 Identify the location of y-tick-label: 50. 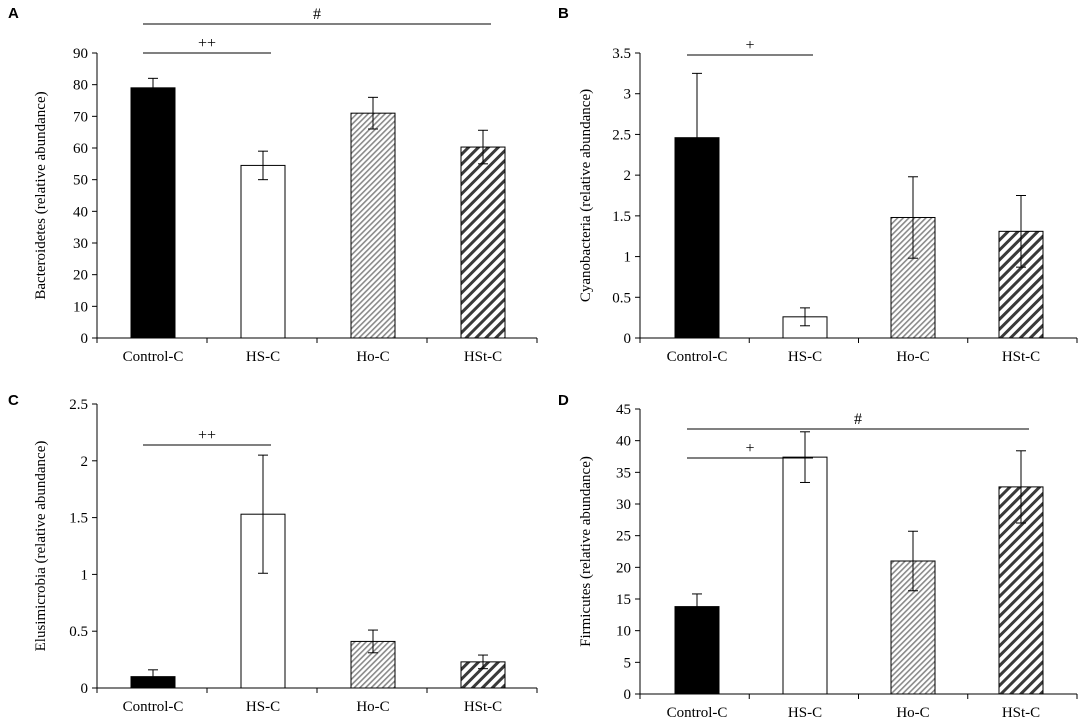
(80, 181).